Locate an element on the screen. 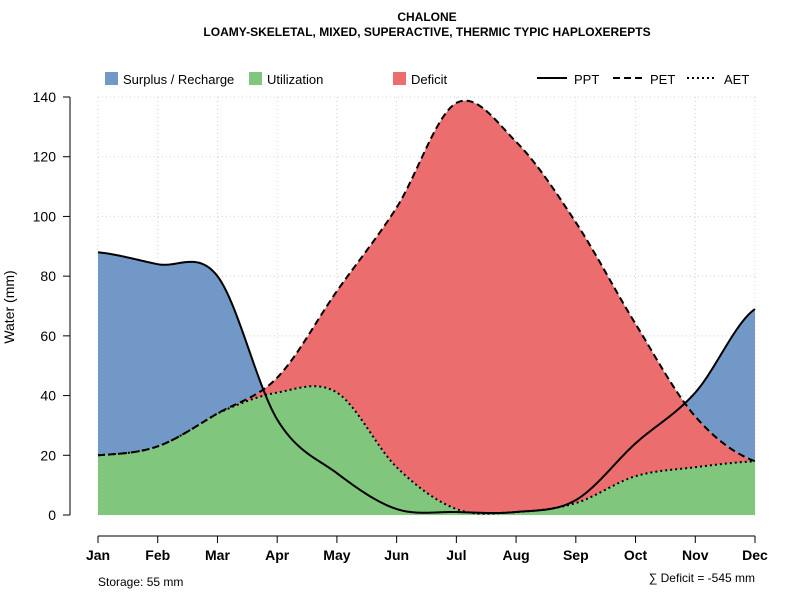  legend-label-aet: AET is located at coordinates (736, 79).